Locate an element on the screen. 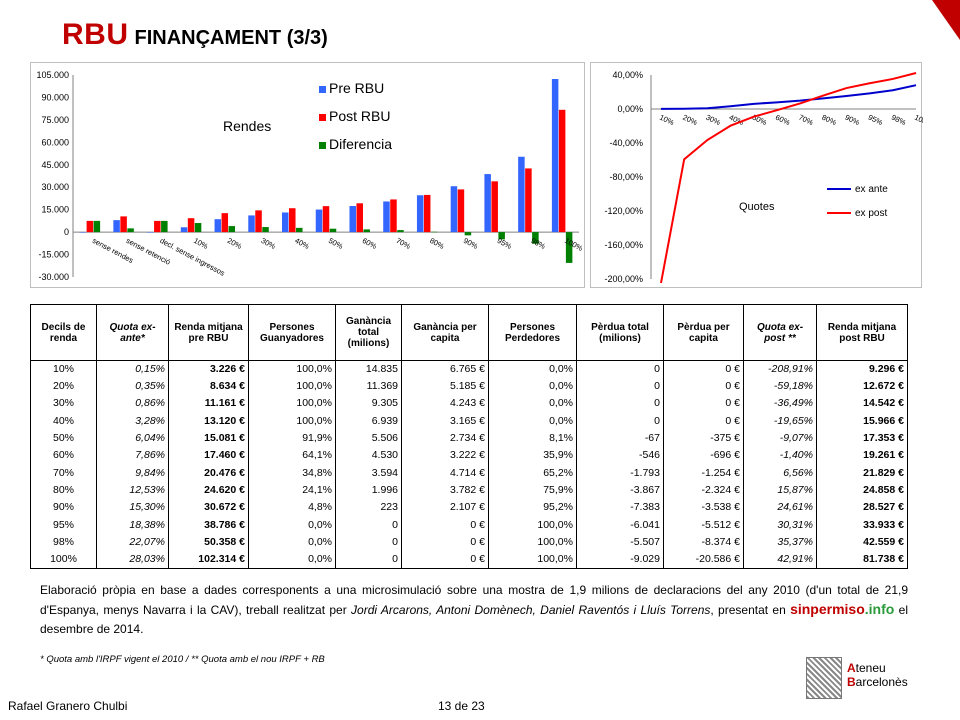  table-cell: -67 is located at coordinates (620, 438).